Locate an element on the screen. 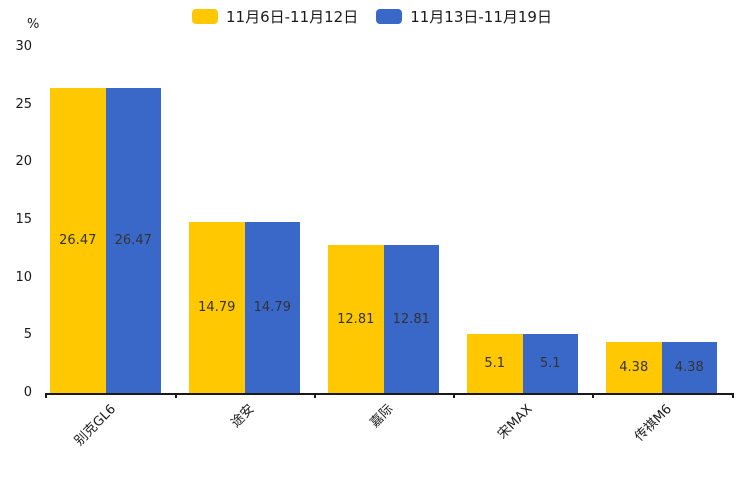 The image size is (744, 496). bar-嘉际-series-1: 12.81 is located at coordinates (411, 319).